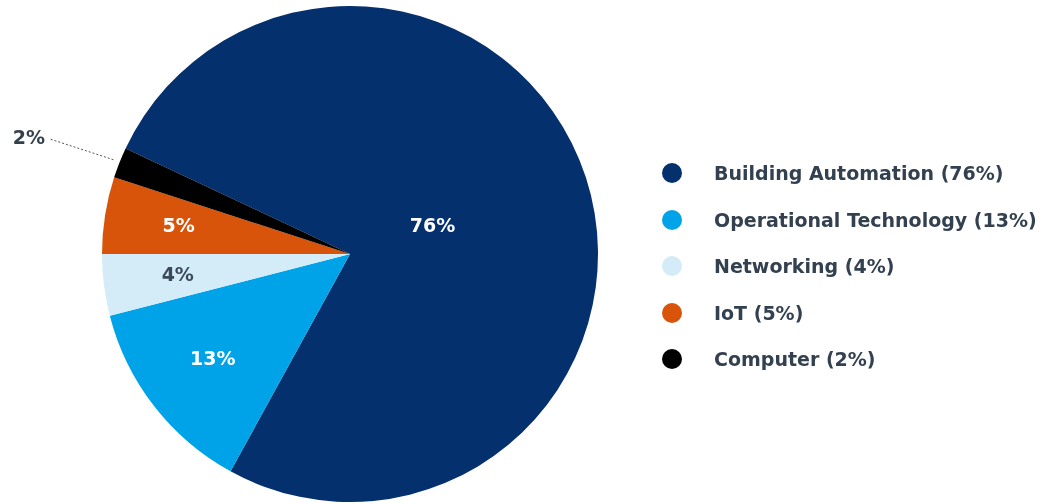 The height and width of the screenshot is (504, 1052). I want to click on legend-label: Operational Technology (13%), so click(875, 219).